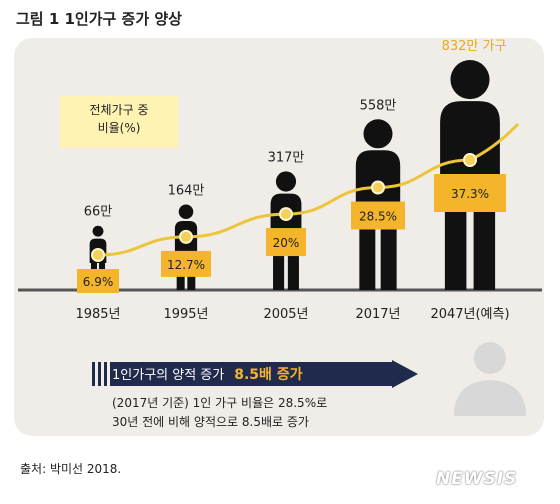 This screenshot has height=504, width=560. Describe the element at coordinates (97, 314) in the screenshot. I see `x-tick-label-0: 1985년` at that location.